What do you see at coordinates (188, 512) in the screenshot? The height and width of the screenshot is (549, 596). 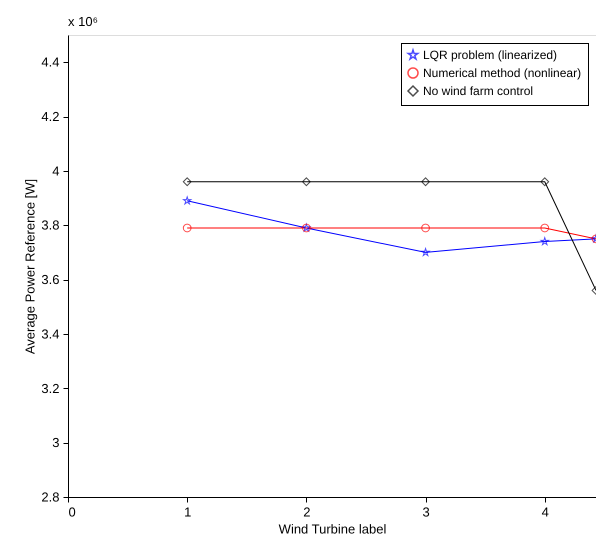 I see `x-tick-label: 1` at bounding box center [188, 512].